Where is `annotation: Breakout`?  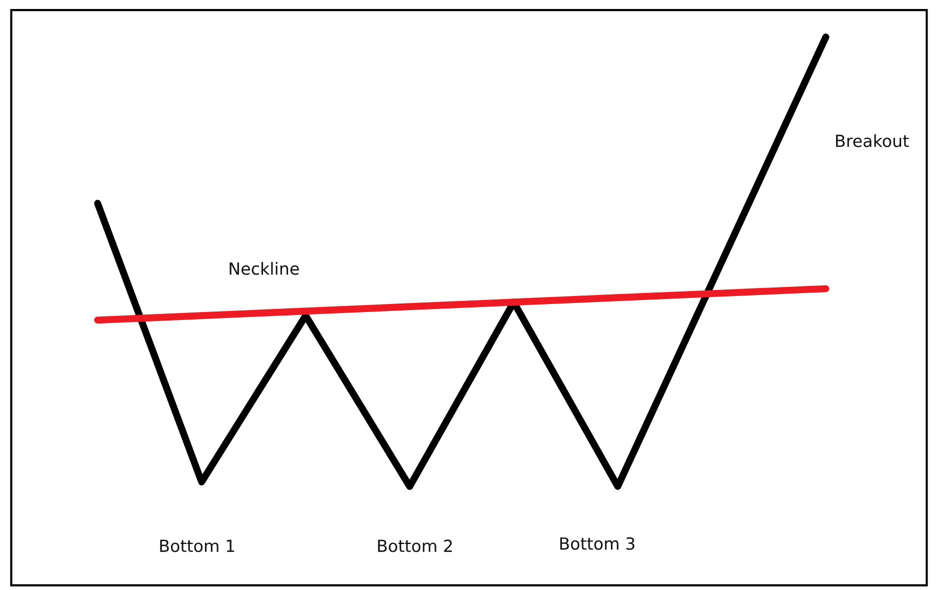
annotation: Breakout is located at coordinates (872, 141).